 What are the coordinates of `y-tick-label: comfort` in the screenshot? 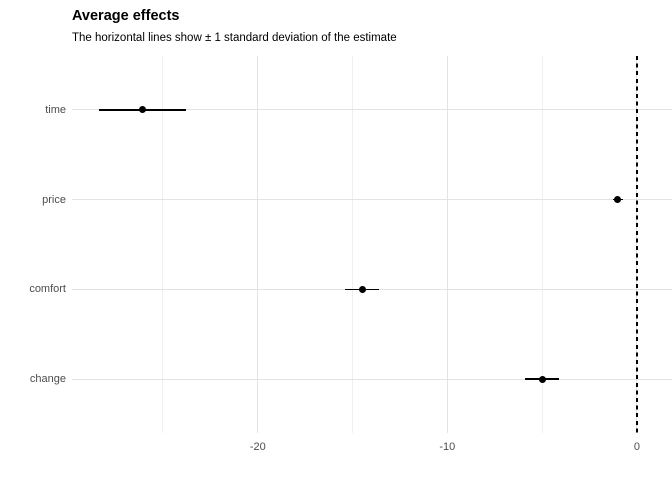 It's located at (47, 289).